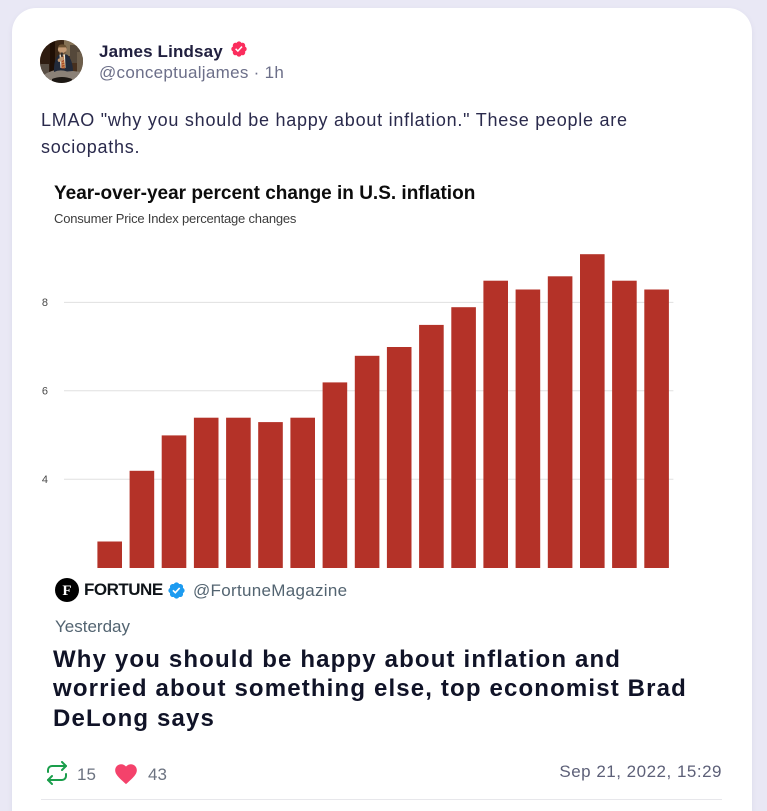 The width and height of the screenshot is (767, 811). What do you see at coordinates (45, 303) in the screenshot?
I see `svg-text: 8` at bounding box center [45, 303].